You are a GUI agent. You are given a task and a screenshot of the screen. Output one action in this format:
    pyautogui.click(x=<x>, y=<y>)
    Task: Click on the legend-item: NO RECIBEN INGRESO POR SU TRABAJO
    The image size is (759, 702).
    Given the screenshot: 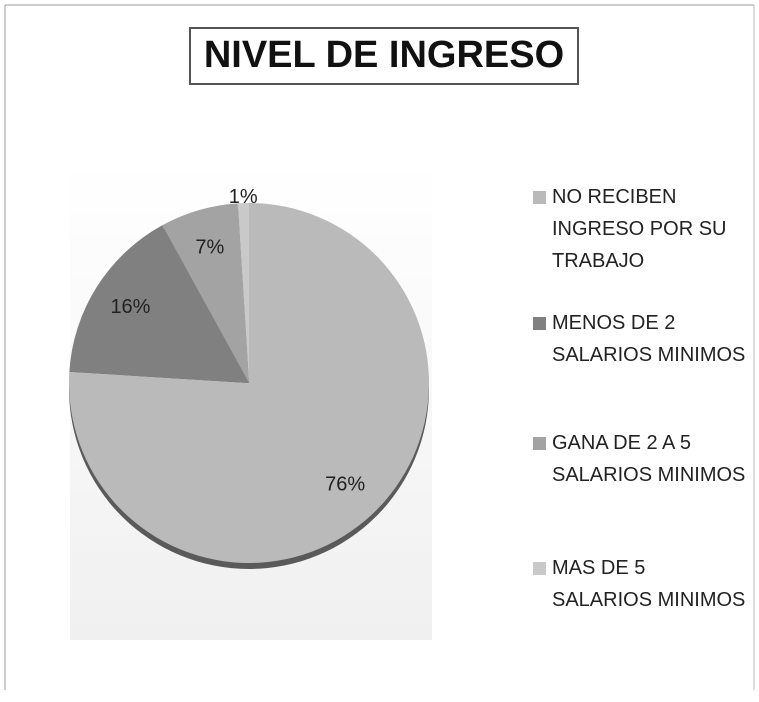 What is the action you would take?
    pyautogui.click(x=640, y=229)
    